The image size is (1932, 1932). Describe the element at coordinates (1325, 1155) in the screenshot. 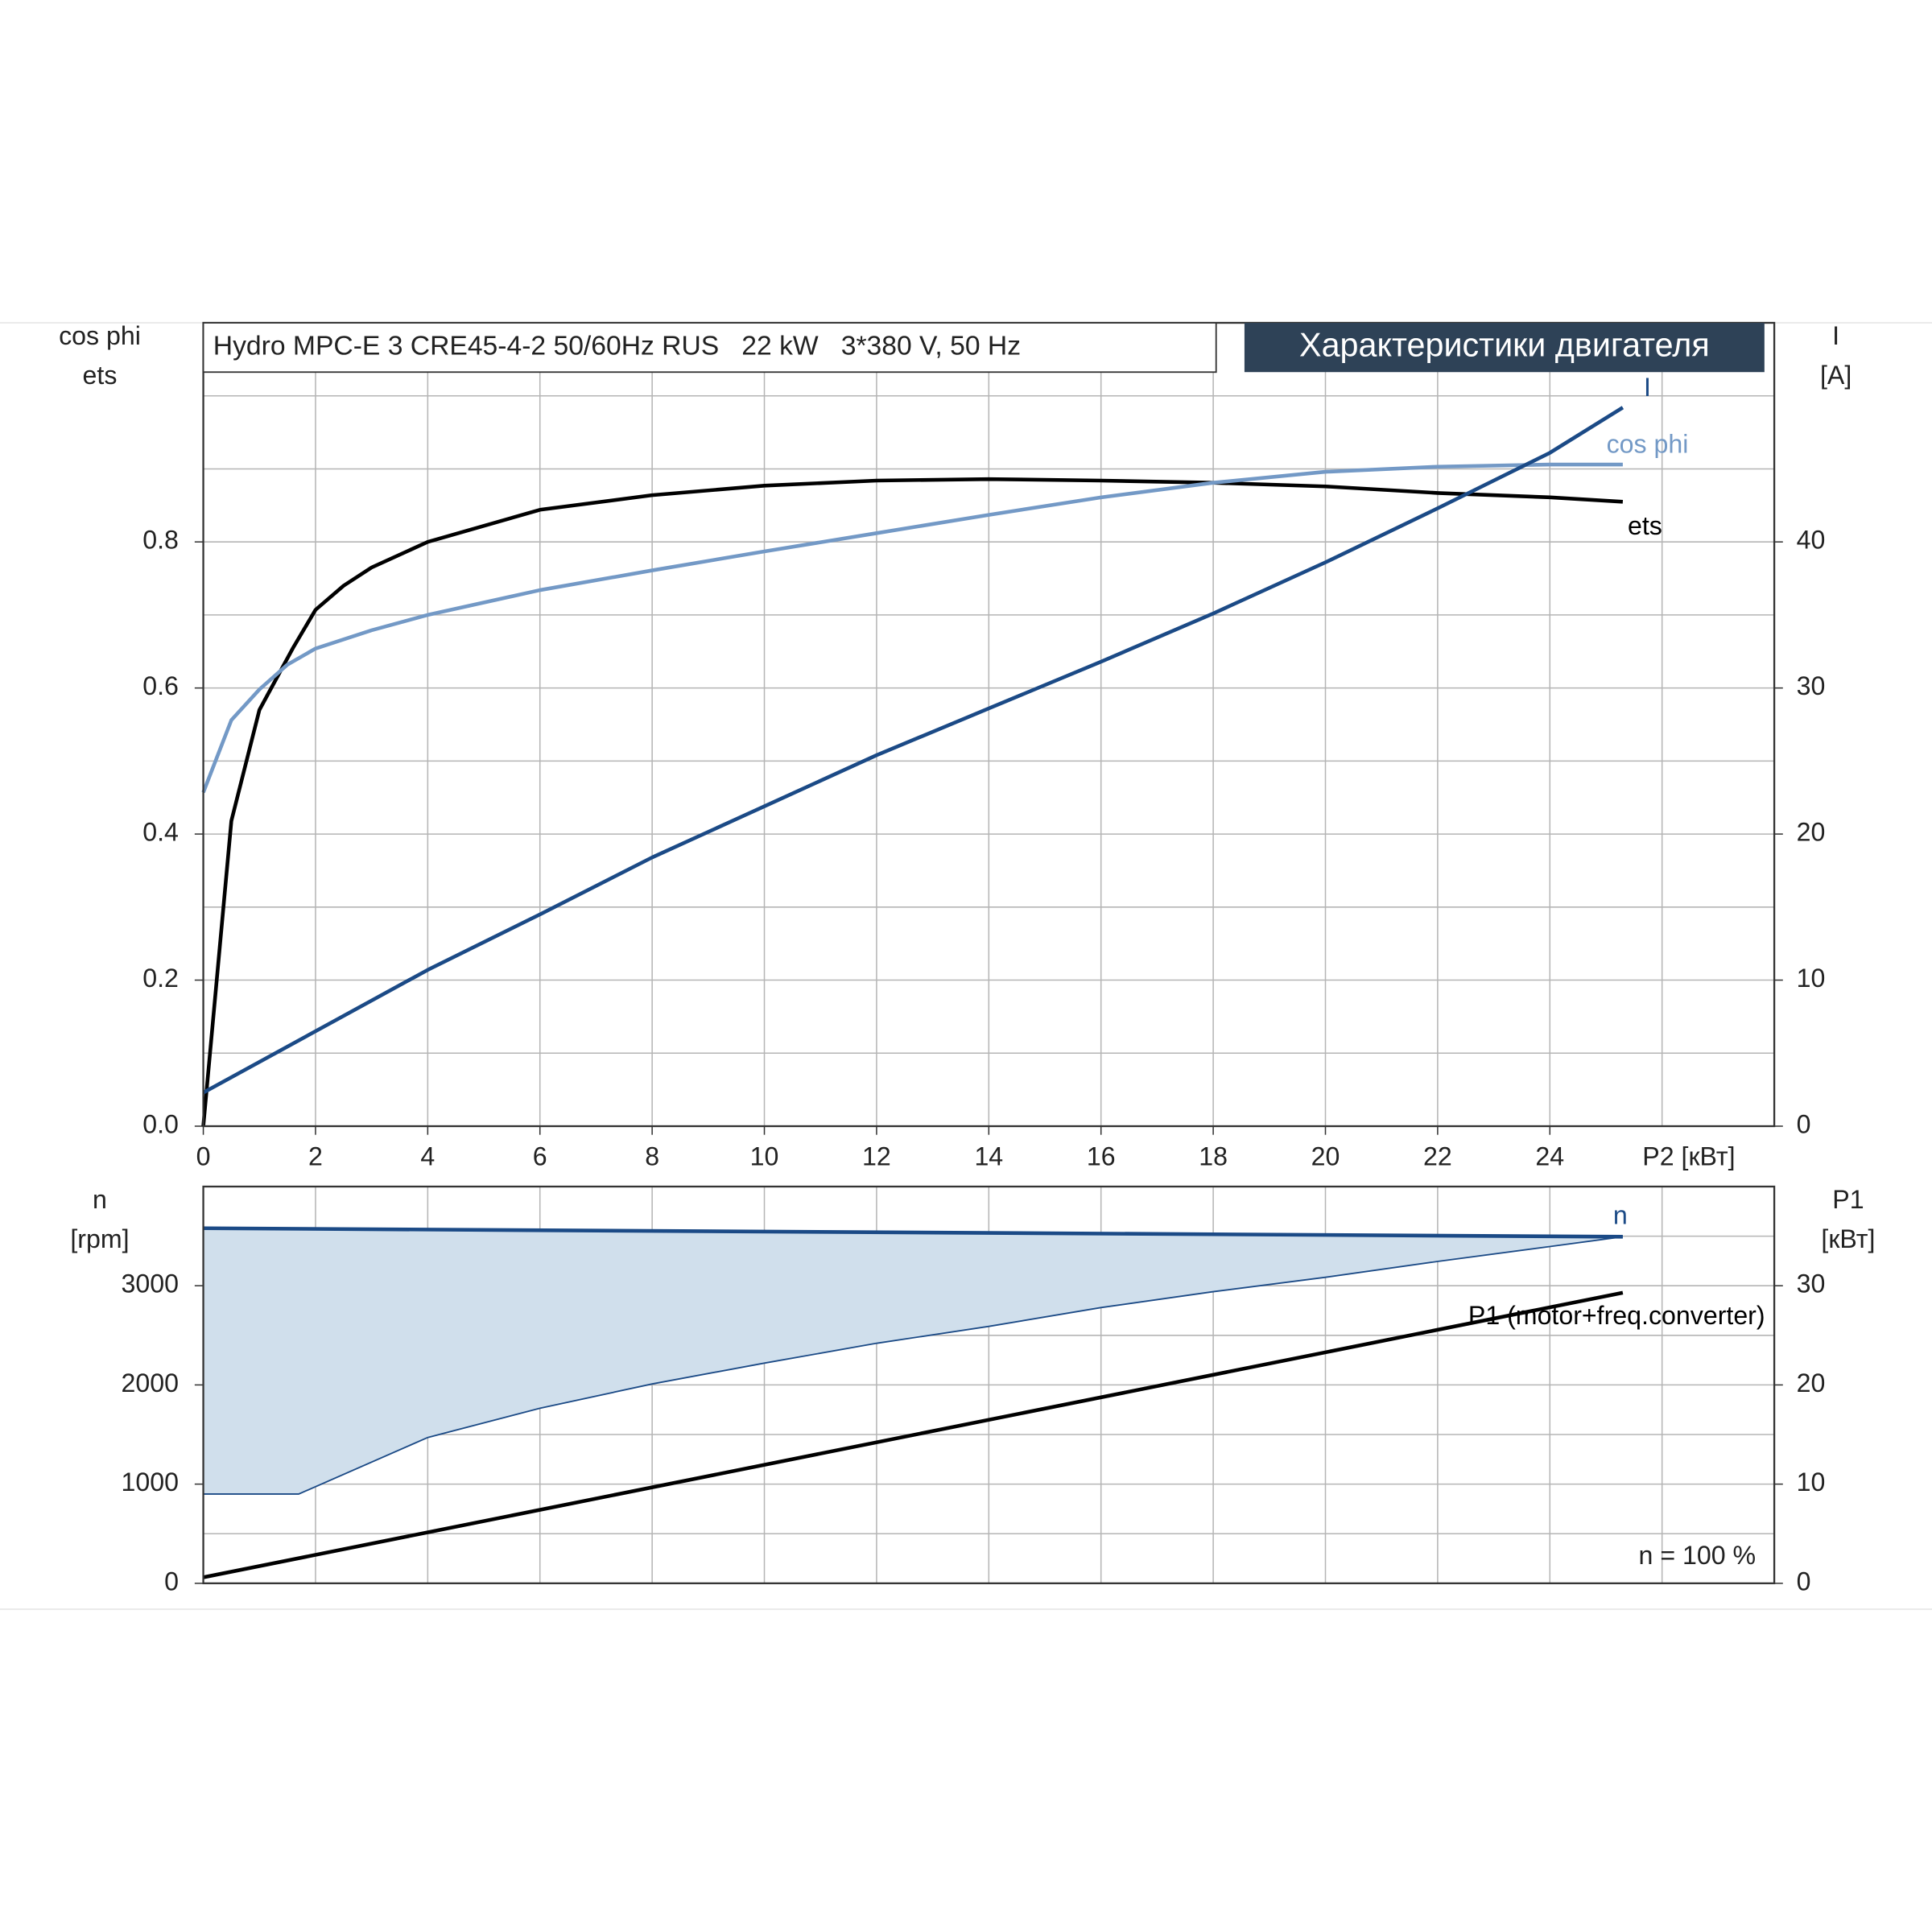

I see `x-tick-label: 20` at that location.